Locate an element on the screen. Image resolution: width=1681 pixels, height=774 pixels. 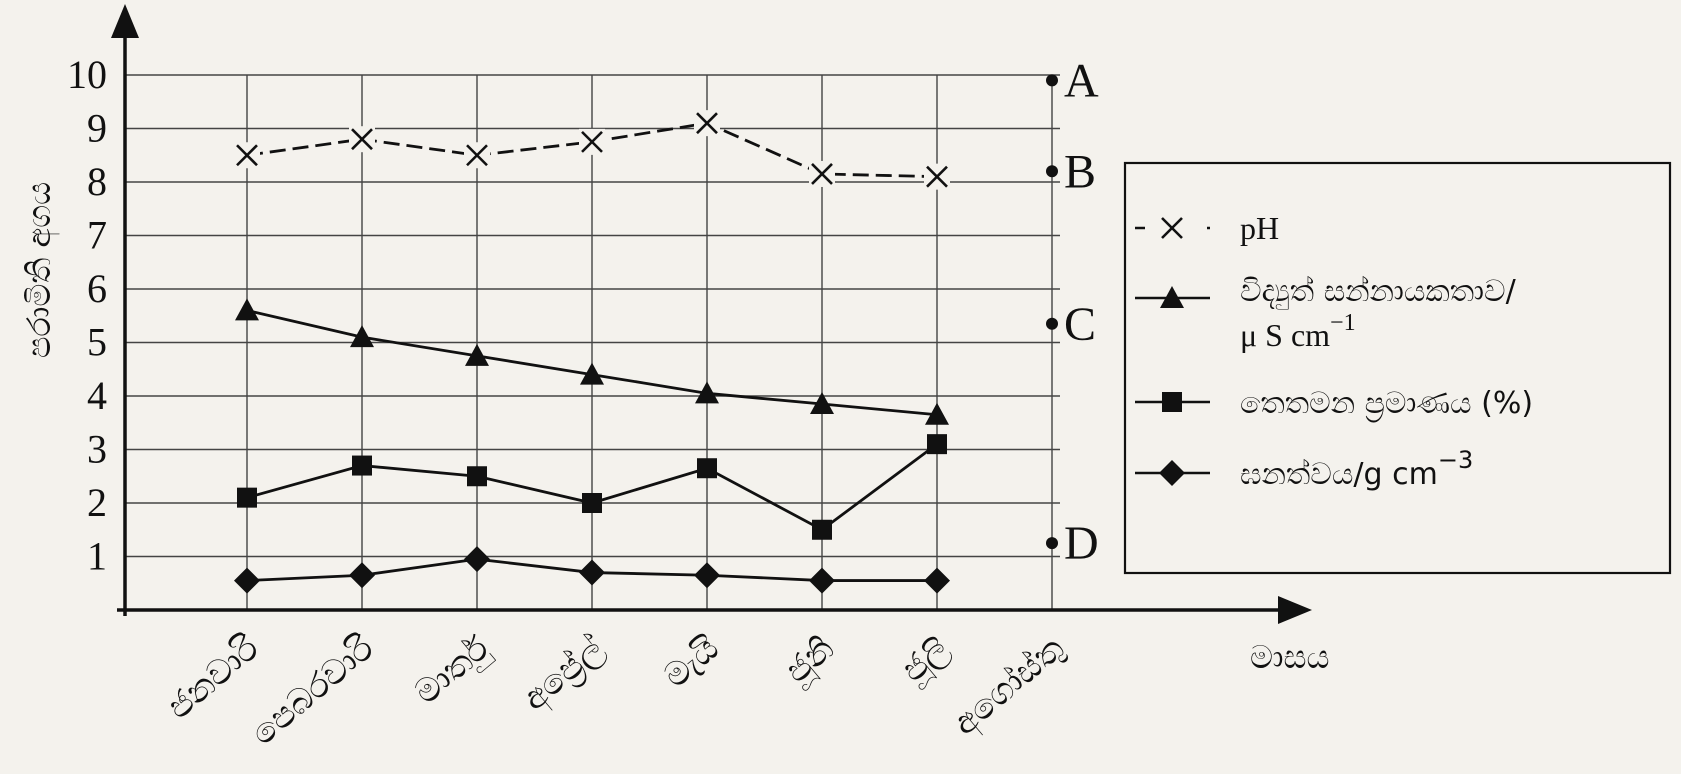
legend-label-unit: μ S cm−1 is located at coordinates (1298, 331).